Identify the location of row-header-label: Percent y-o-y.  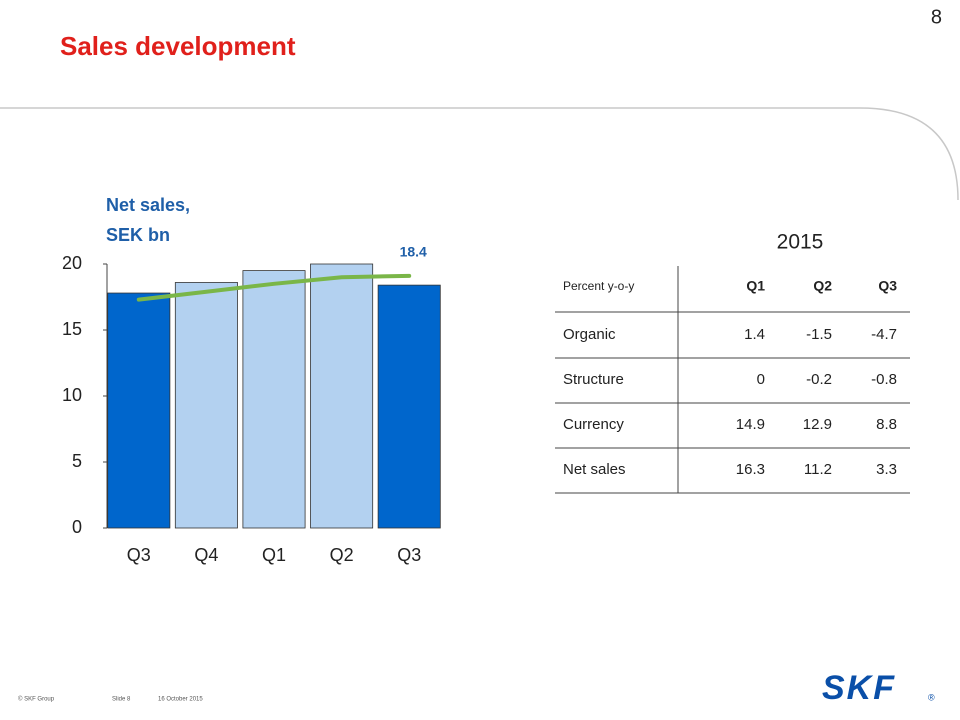
(598, 286).